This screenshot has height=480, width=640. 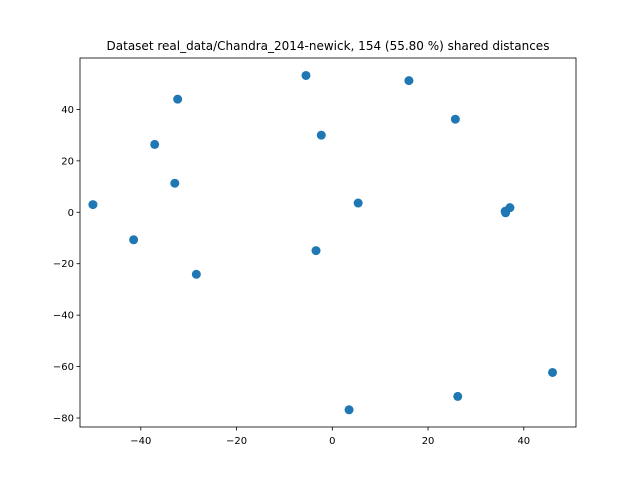 I want to click on y-tick-label: −20, so click(x=63, y=264).